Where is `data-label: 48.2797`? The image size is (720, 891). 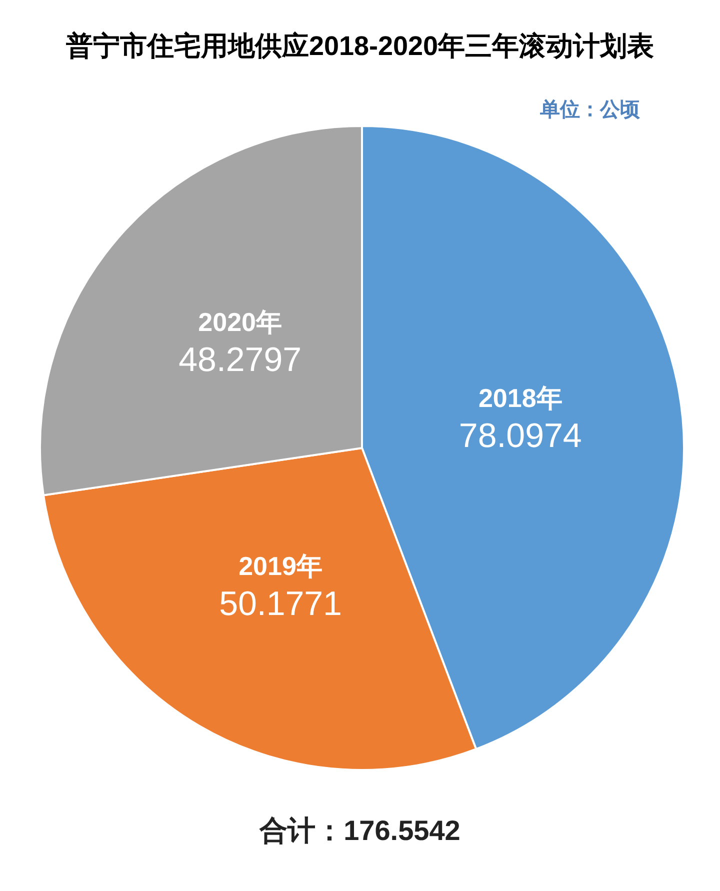 data-label: 48.2797 is located at coordinates (240, 359).